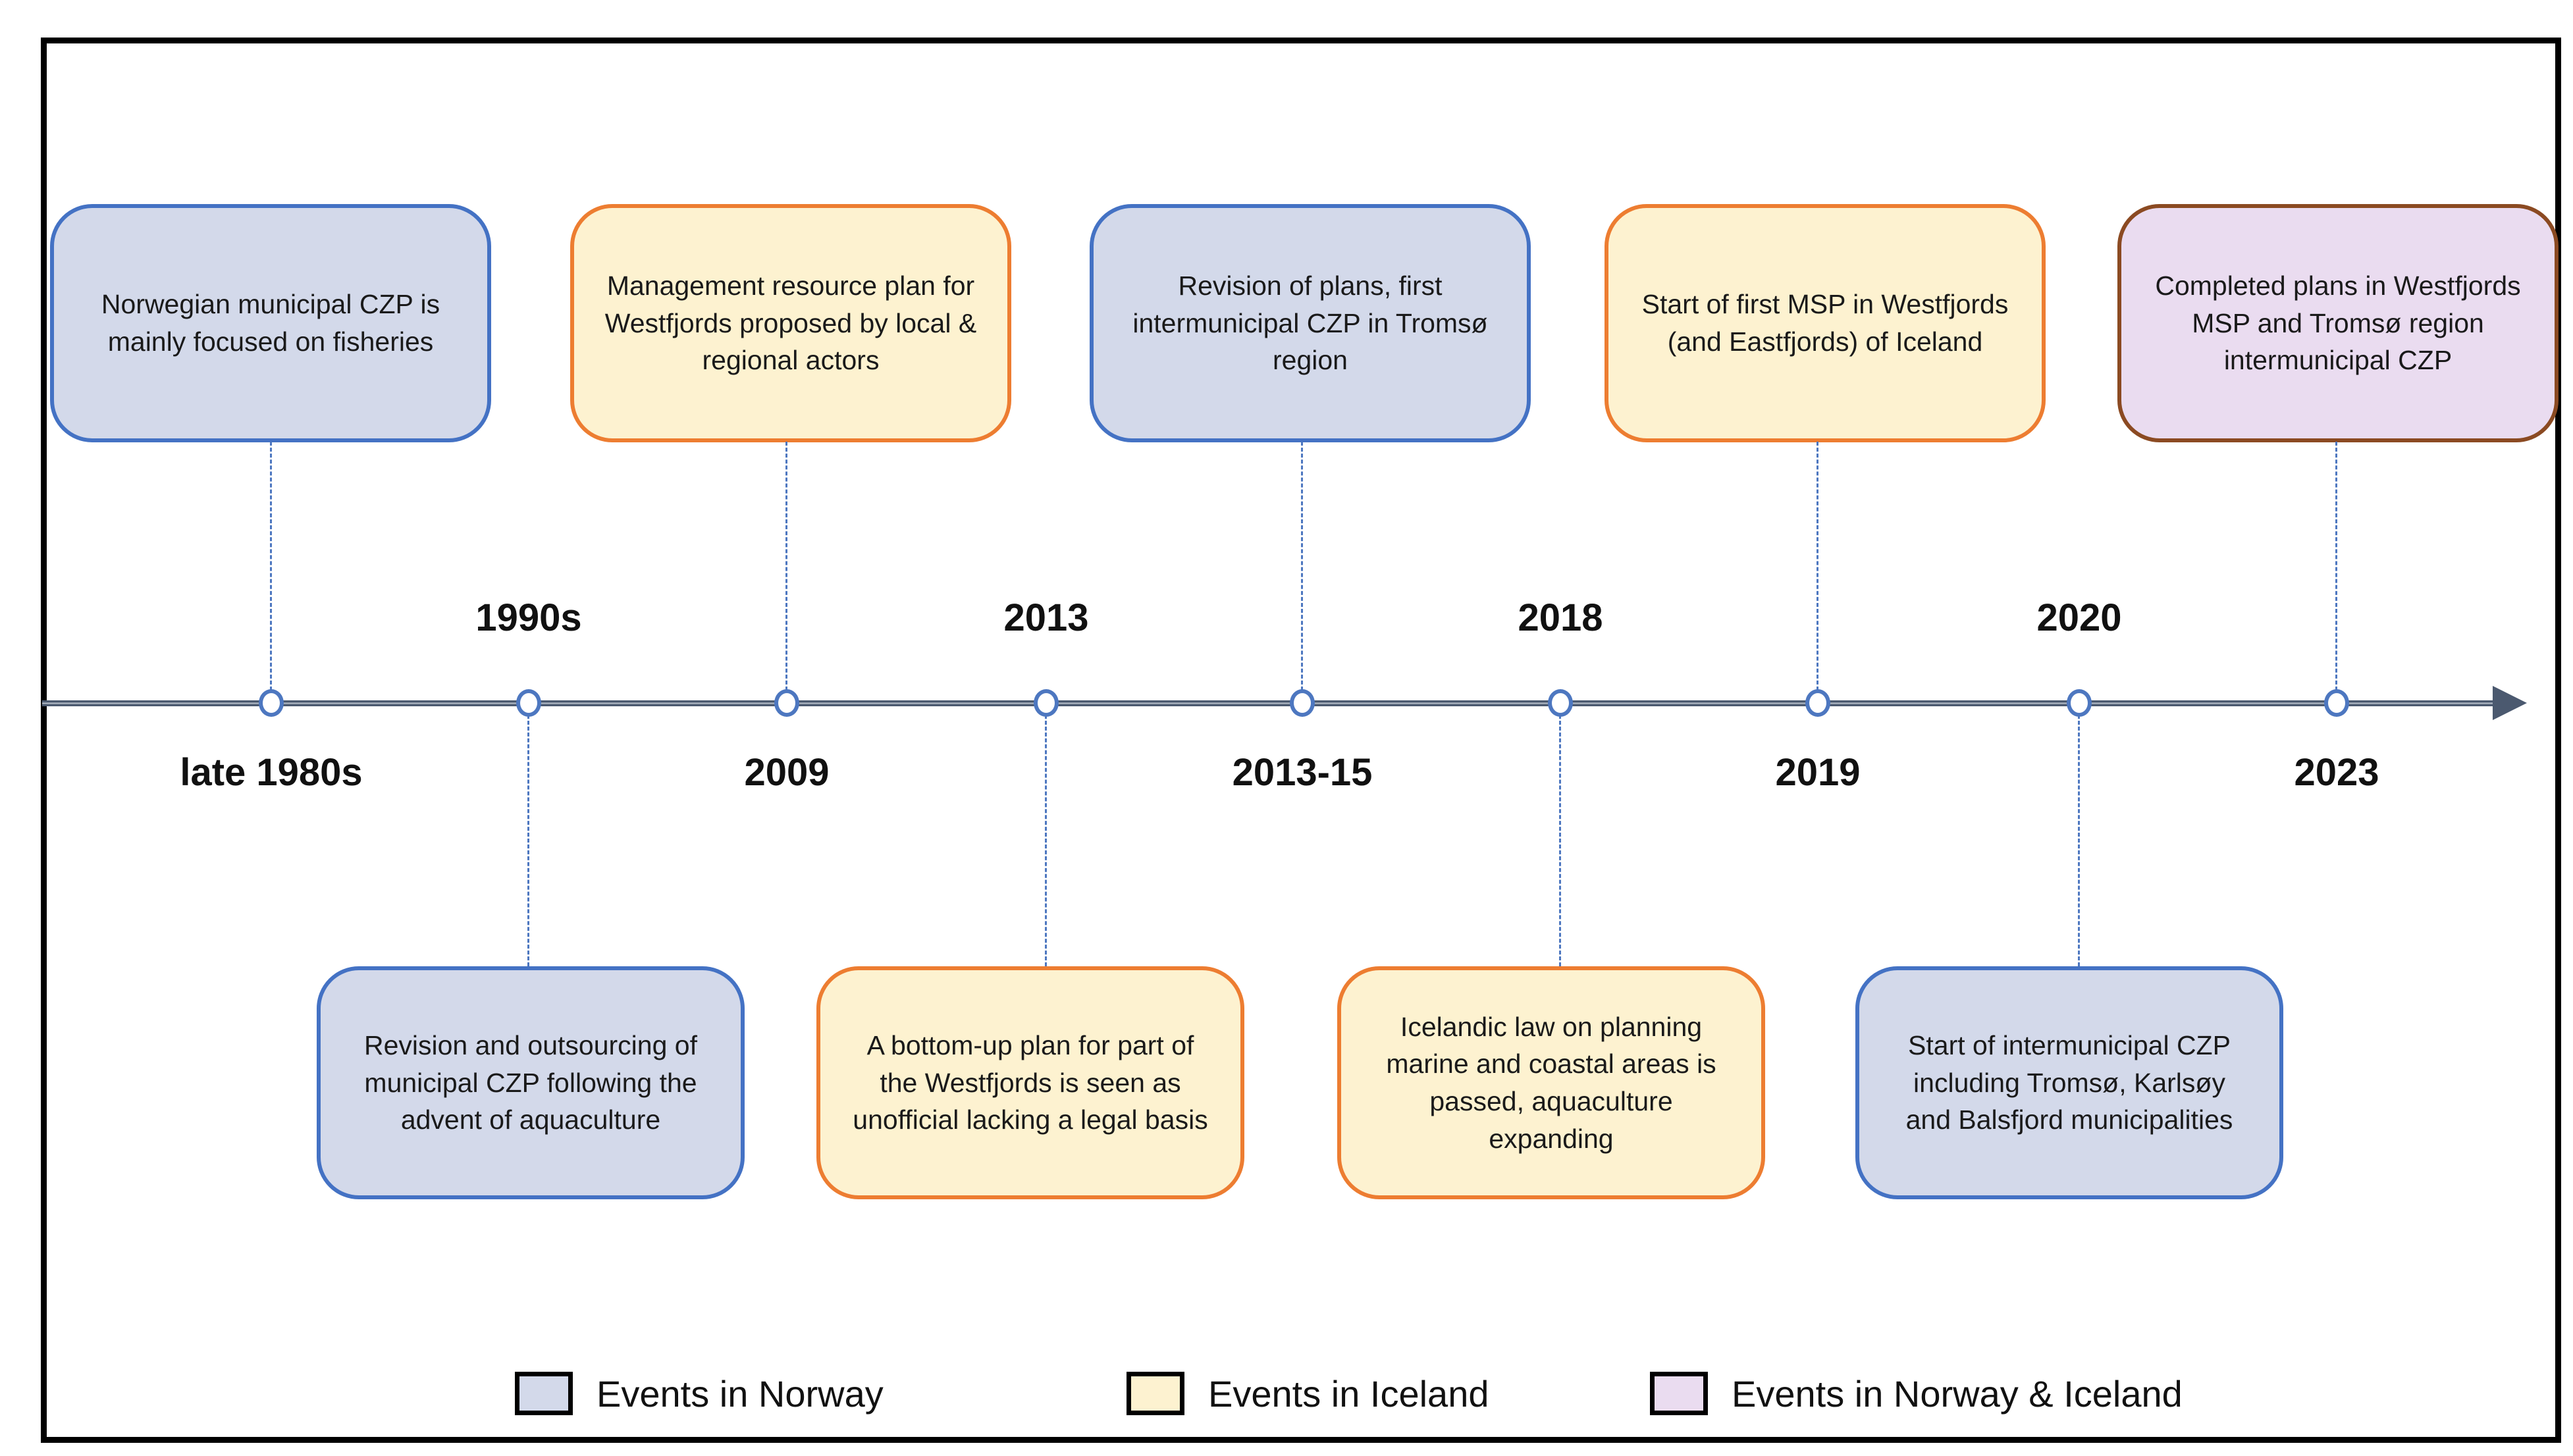 The height and width of the screenshot is (1456, 2573). I want to click on year-label-2018: 2018, so click(1560, 617).